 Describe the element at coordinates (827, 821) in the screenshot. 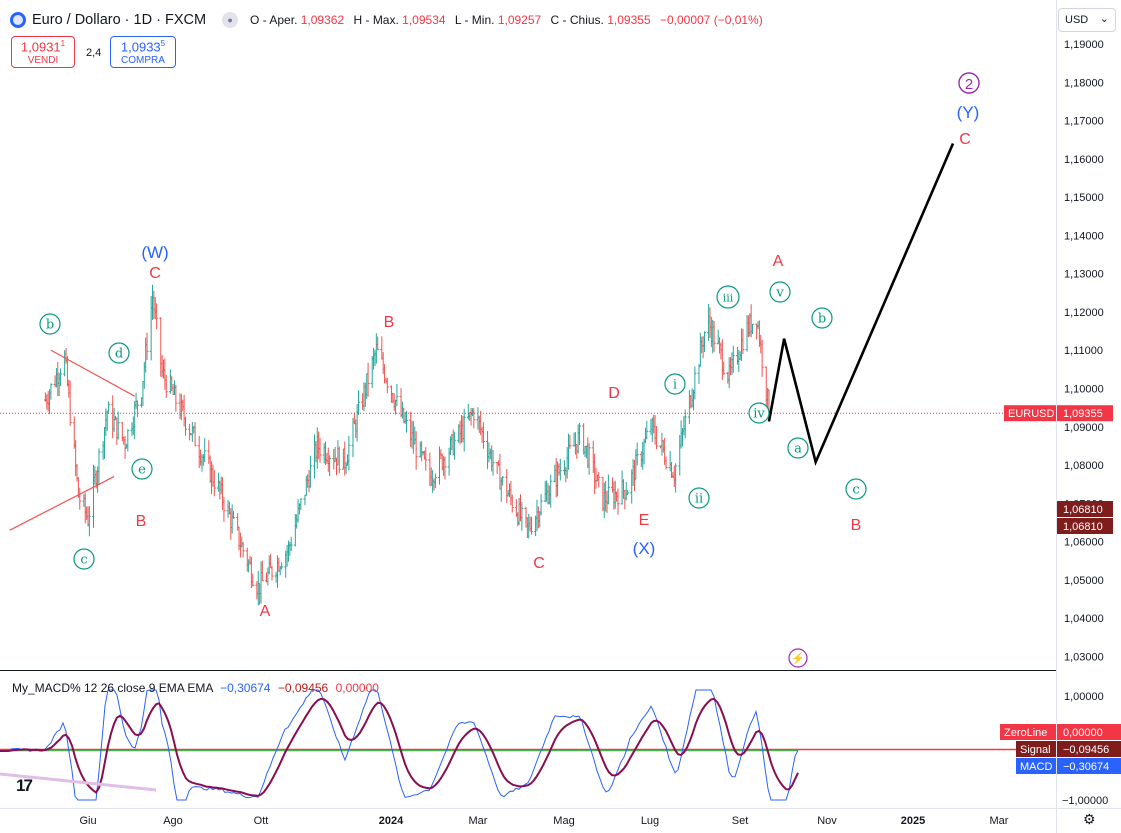

I see `time-tick-label: Nov` at that location.